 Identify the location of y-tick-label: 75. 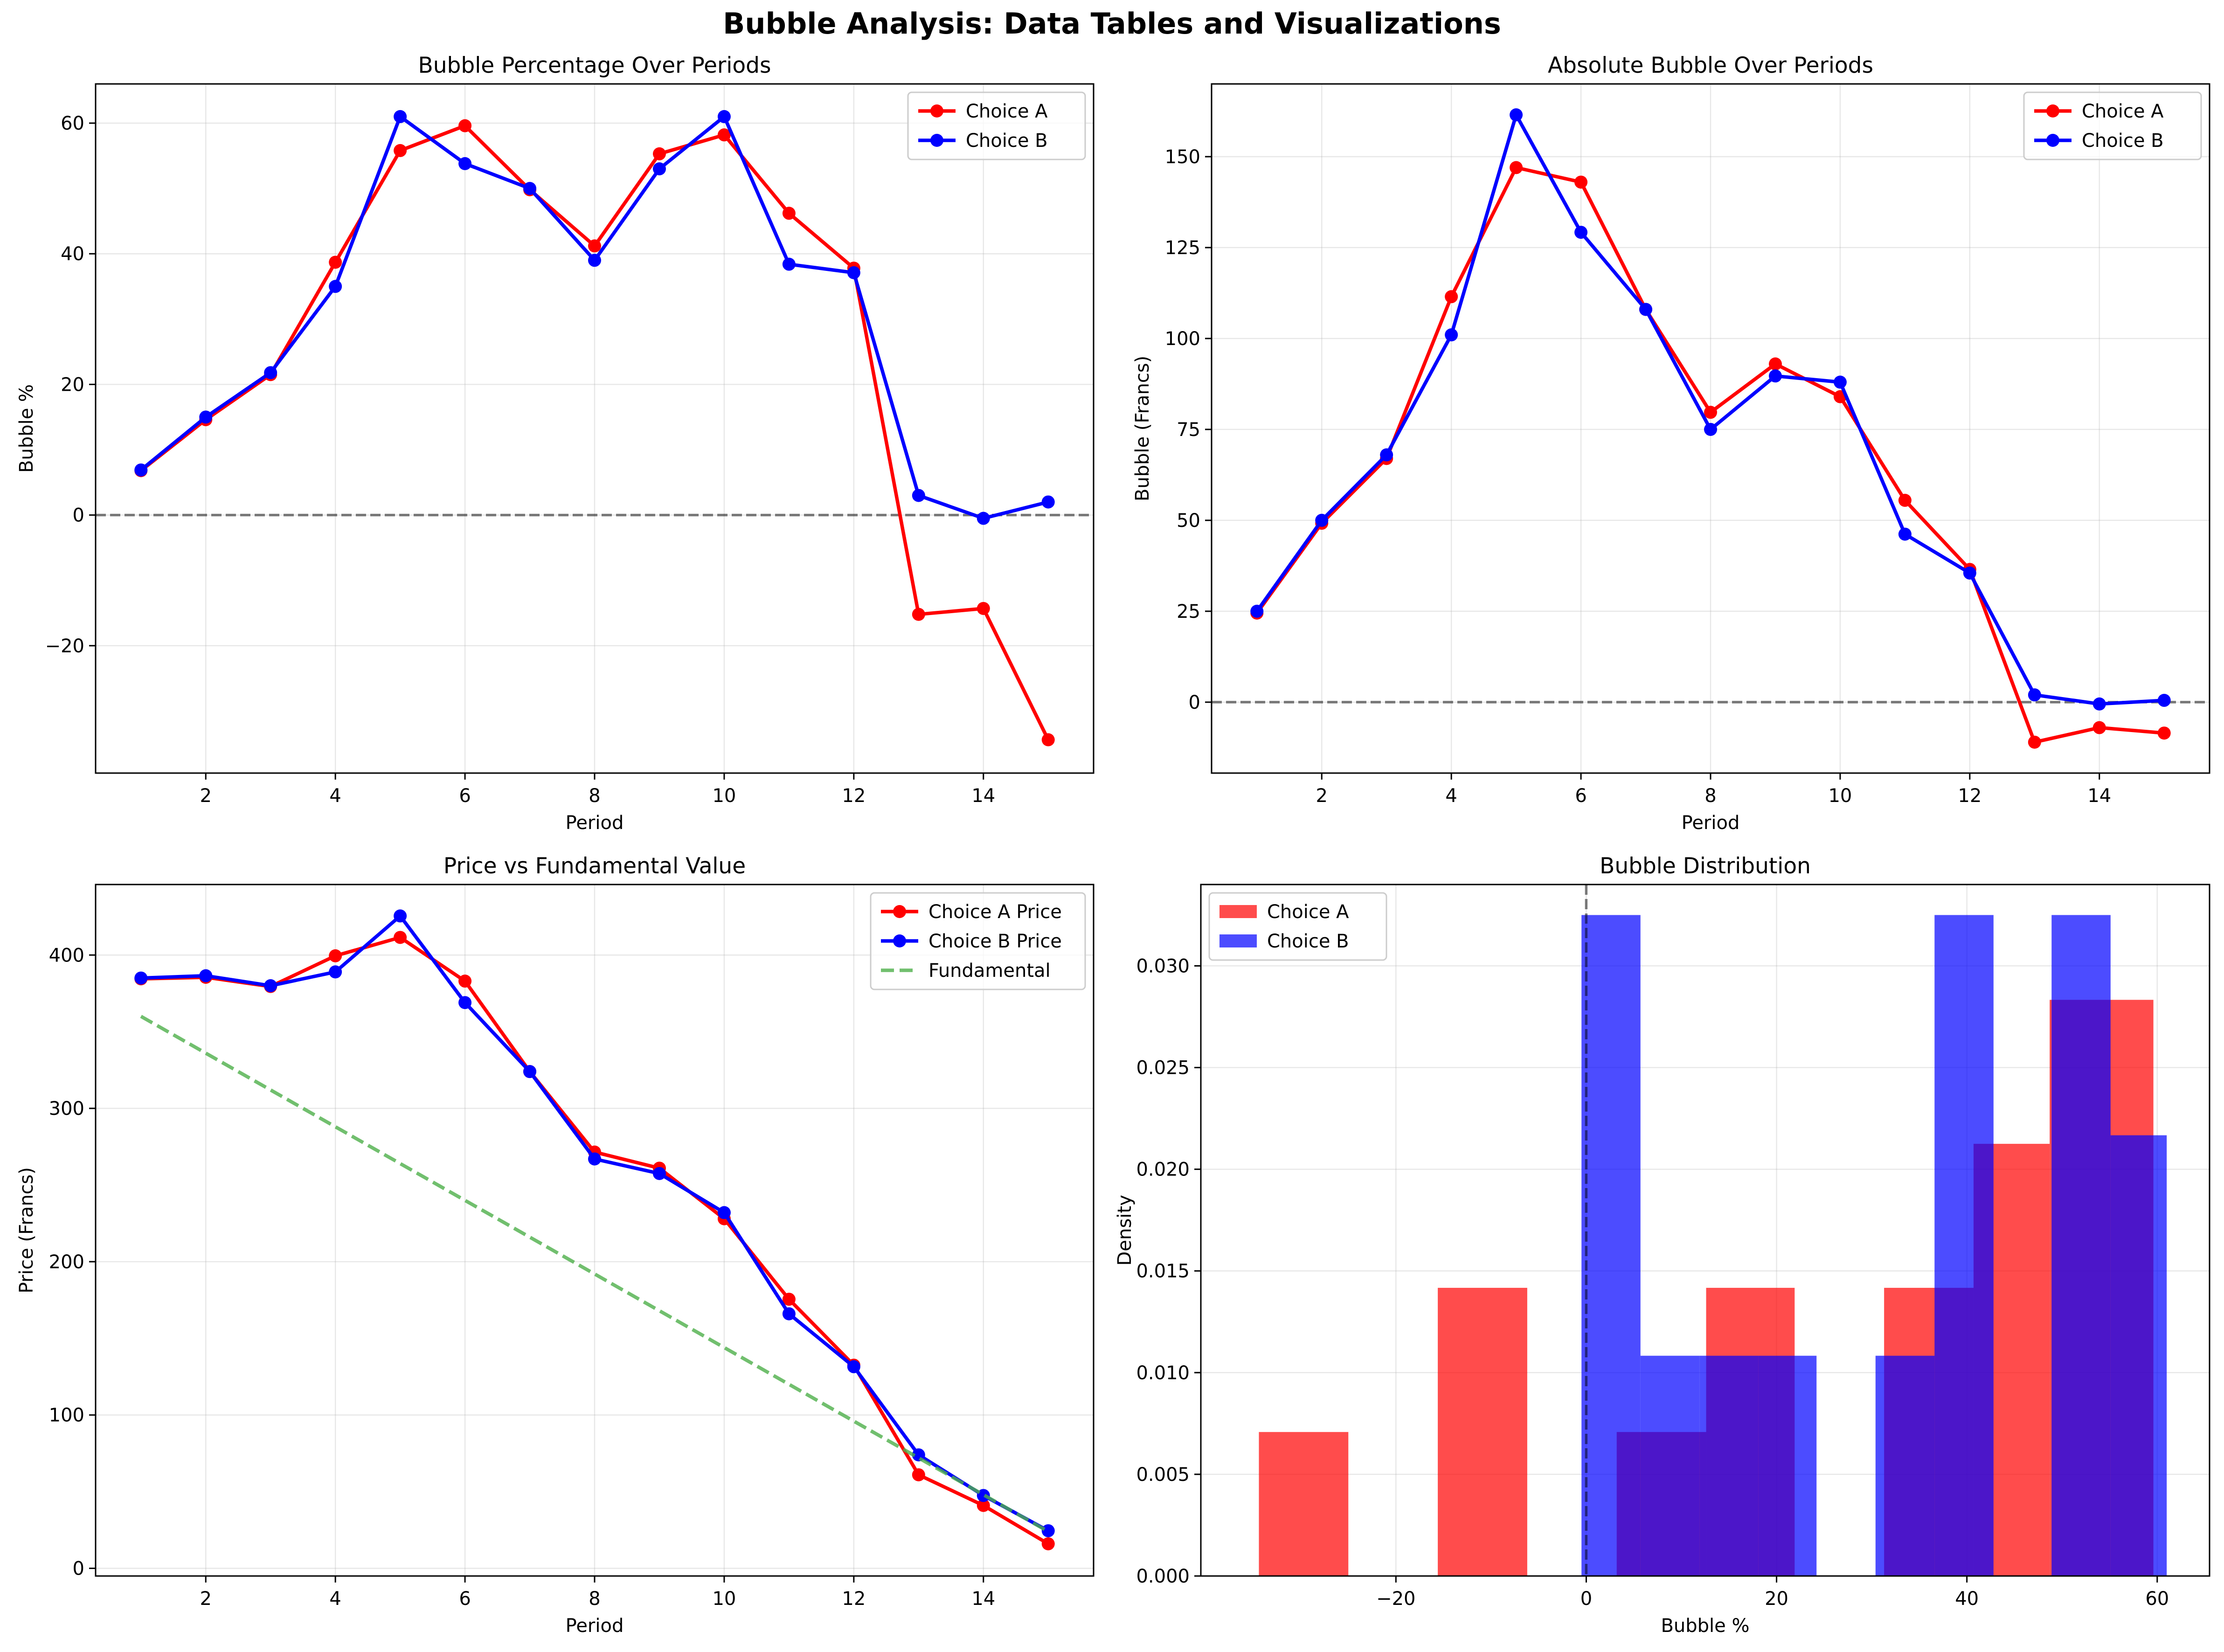
(1188, 430).